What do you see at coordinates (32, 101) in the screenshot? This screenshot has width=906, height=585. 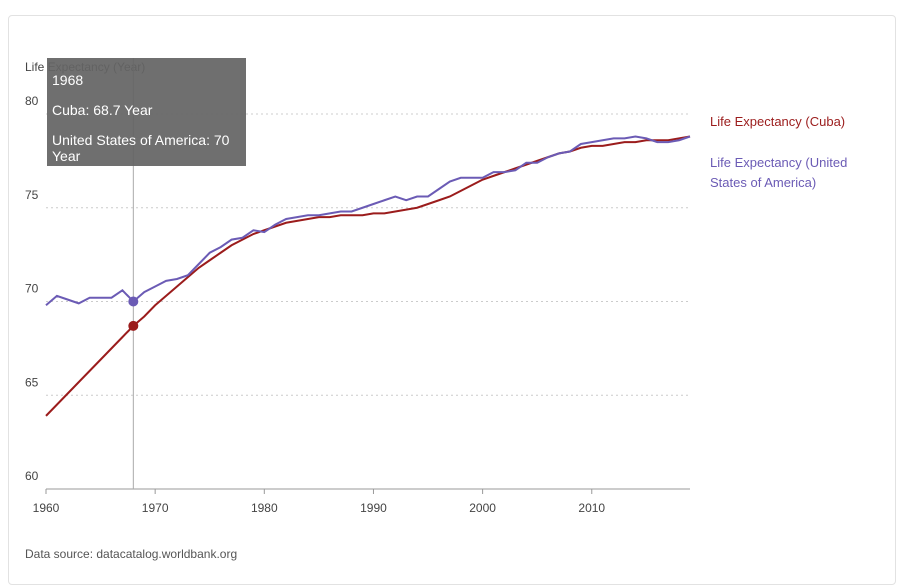 I see `y-tick-label: 80` at bounding box center [32, 101].